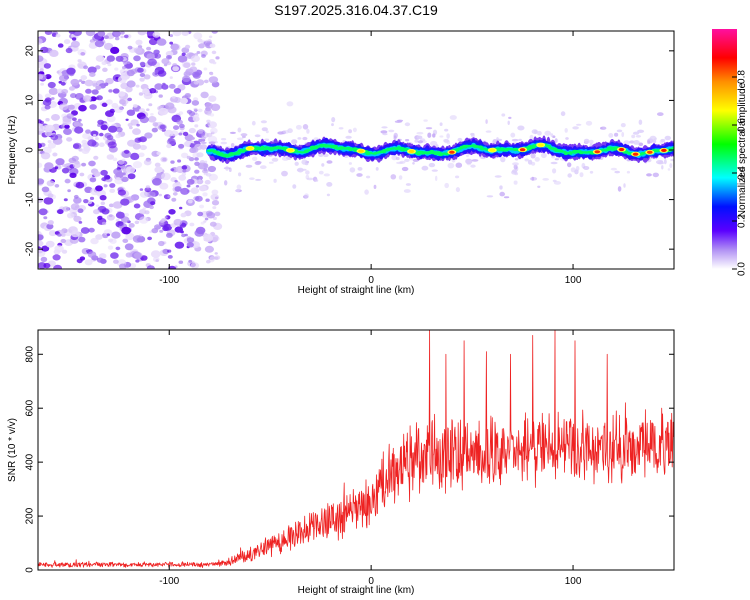 This screenshot has width=750, height=600. I want to click on spectrogram-ytick-label: 10, so click(30, 100).